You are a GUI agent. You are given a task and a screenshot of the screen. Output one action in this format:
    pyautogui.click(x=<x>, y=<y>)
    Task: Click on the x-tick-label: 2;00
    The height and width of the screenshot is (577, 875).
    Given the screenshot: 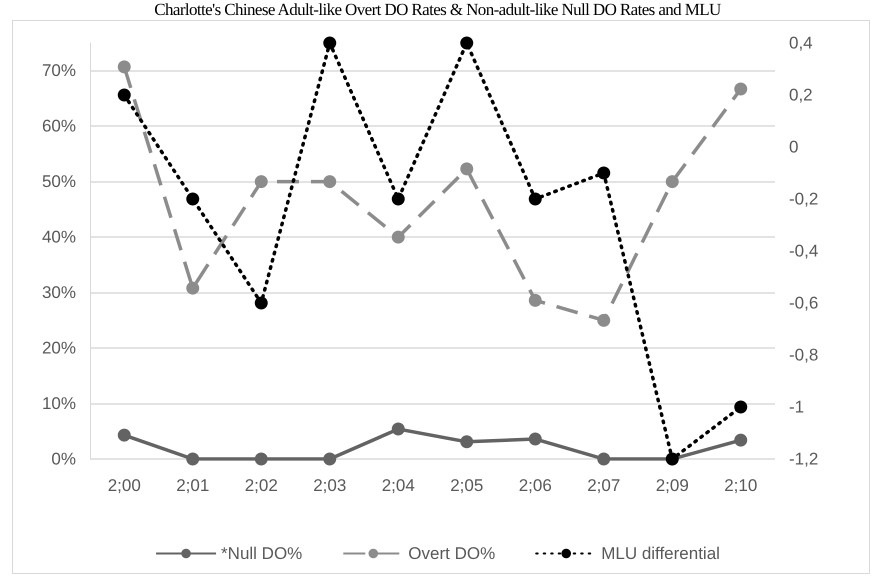 What is the action you would take?
    pyautogui.click(x=124, y=485)
    